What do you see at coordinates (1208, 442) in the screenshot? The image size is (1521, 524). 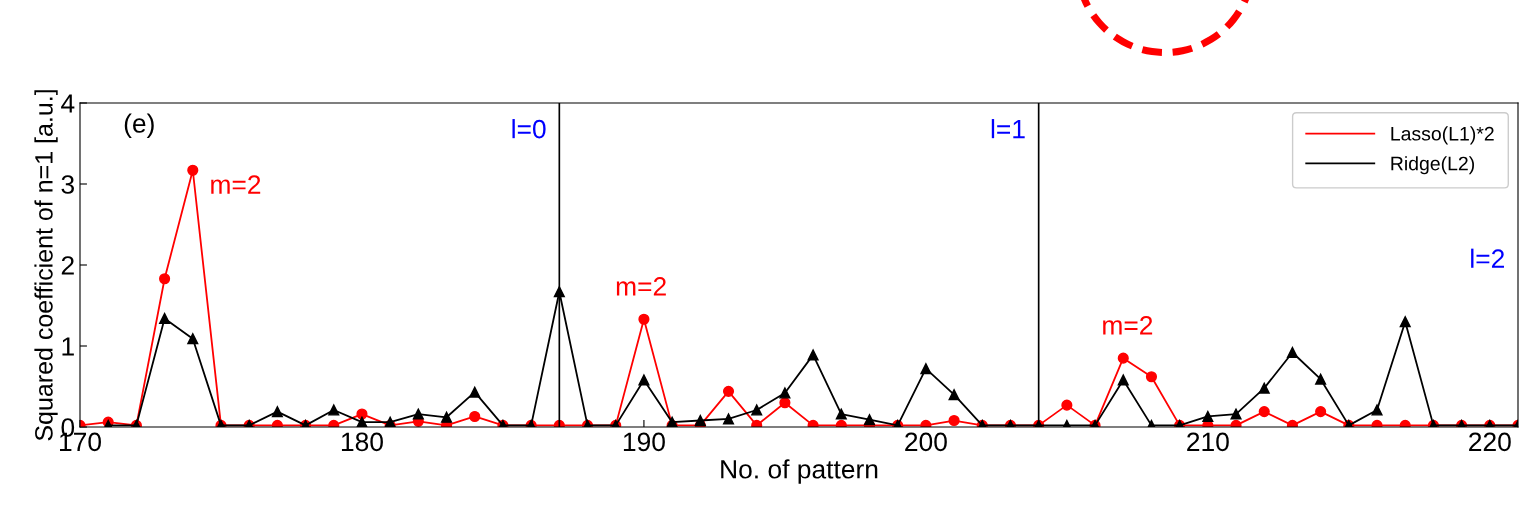 I see `x-tick-label: 210` at bounding box center [1208, 442].